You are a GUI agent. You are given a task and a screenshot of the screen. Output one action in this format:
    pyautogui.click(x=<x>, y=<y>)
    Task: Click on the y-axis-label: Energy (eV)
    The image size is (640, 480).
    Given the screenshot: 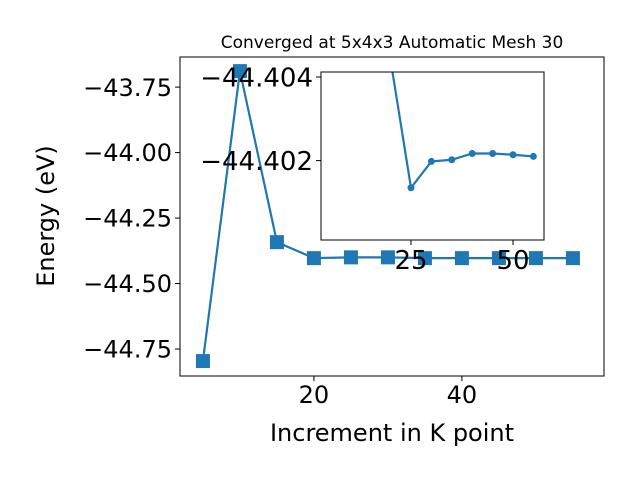 What is the action you would take?
    pyautogui.click(x=46, y=216)
    